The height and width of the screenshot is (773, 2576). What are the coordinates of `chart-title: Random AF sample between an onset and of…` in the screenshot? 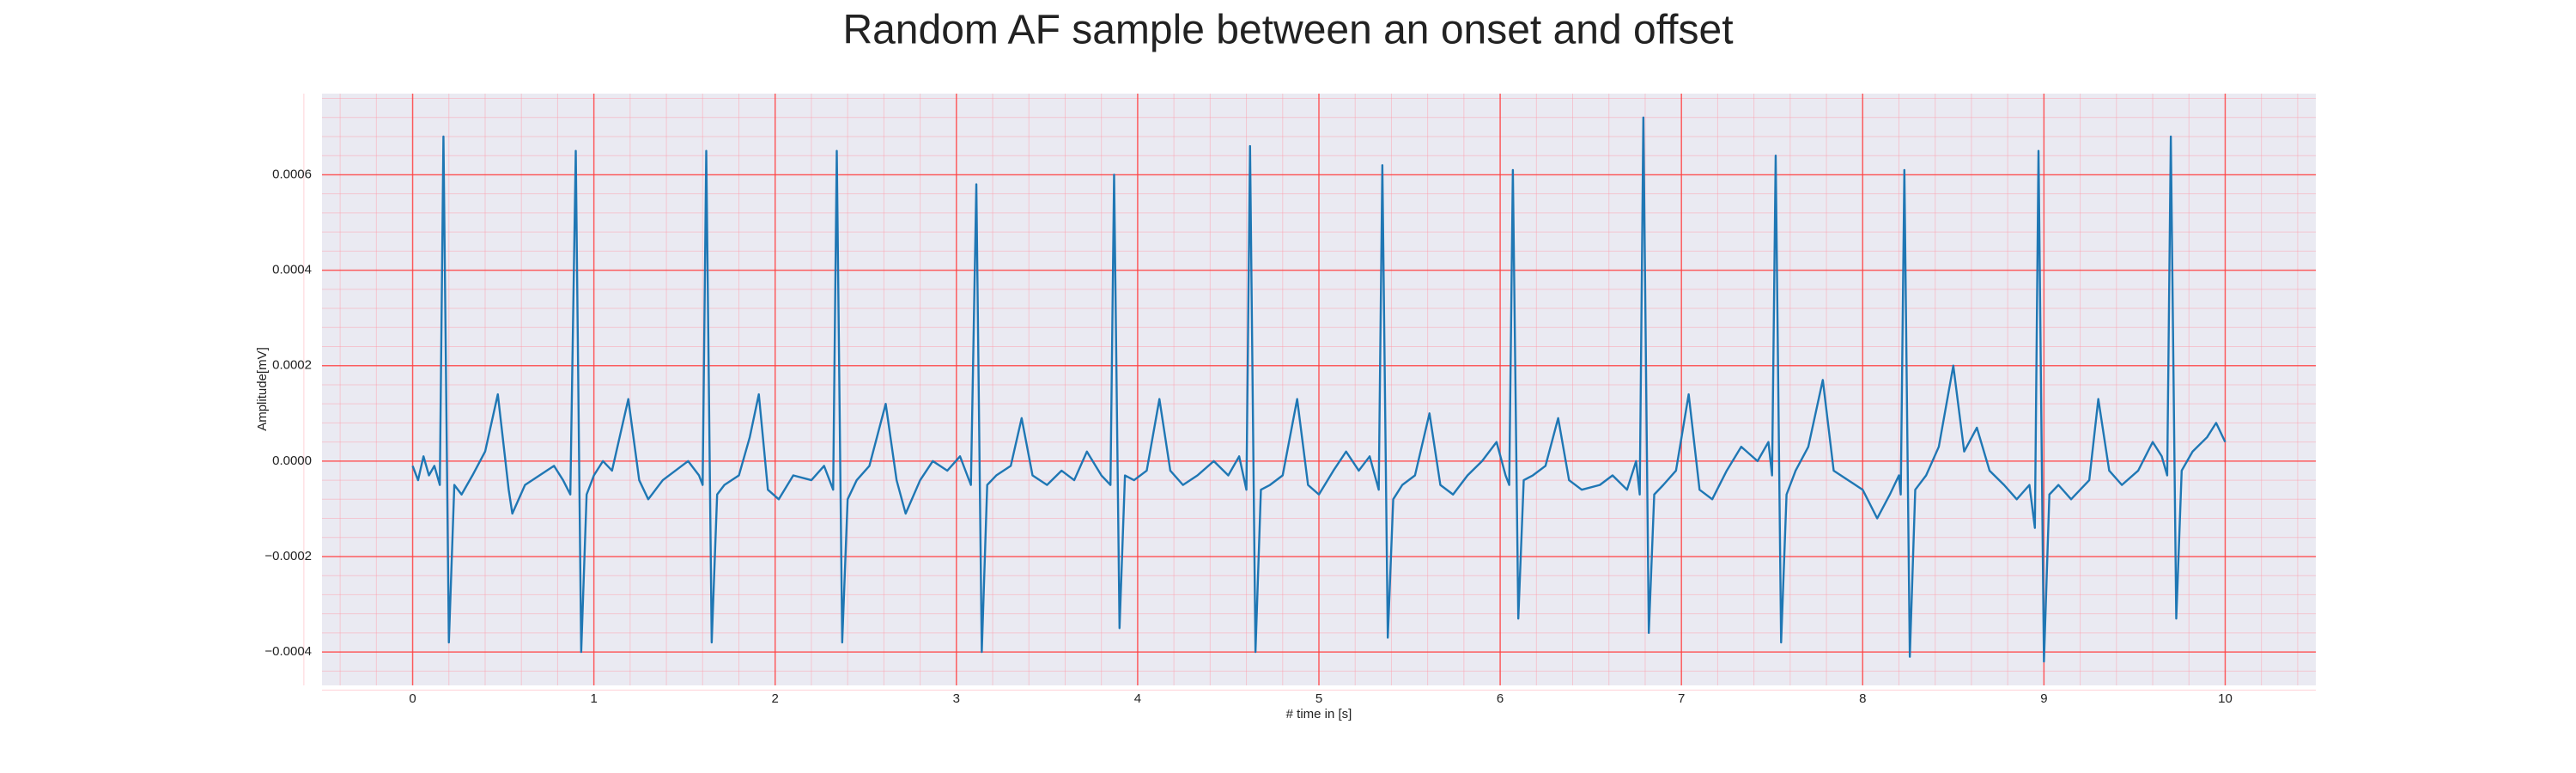 It's located at (1287, 30).